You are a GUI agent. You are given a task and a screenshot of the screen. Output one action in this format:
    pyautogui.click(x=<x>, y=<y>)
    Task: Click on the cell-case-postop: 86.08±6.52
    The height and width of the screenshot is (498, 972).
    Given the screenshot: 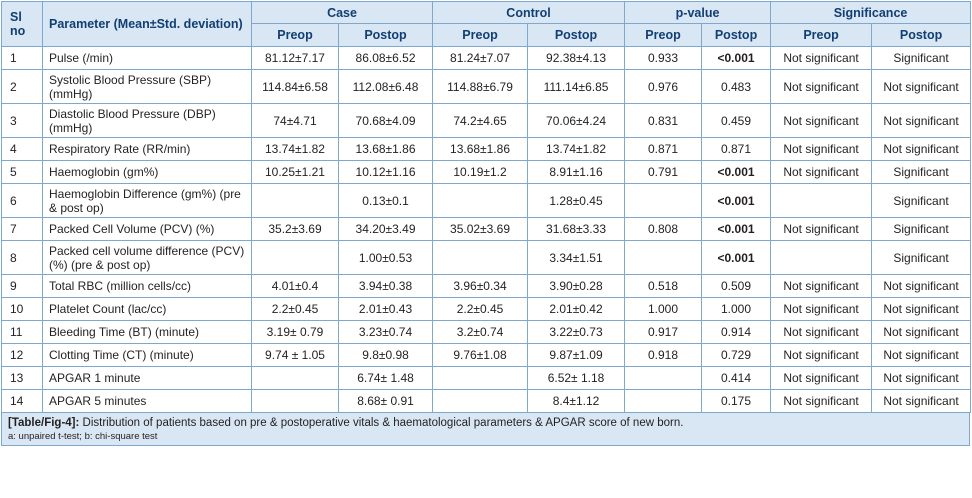 What is the action you would take?
    pyautogui.click(x=385, y=58)
    